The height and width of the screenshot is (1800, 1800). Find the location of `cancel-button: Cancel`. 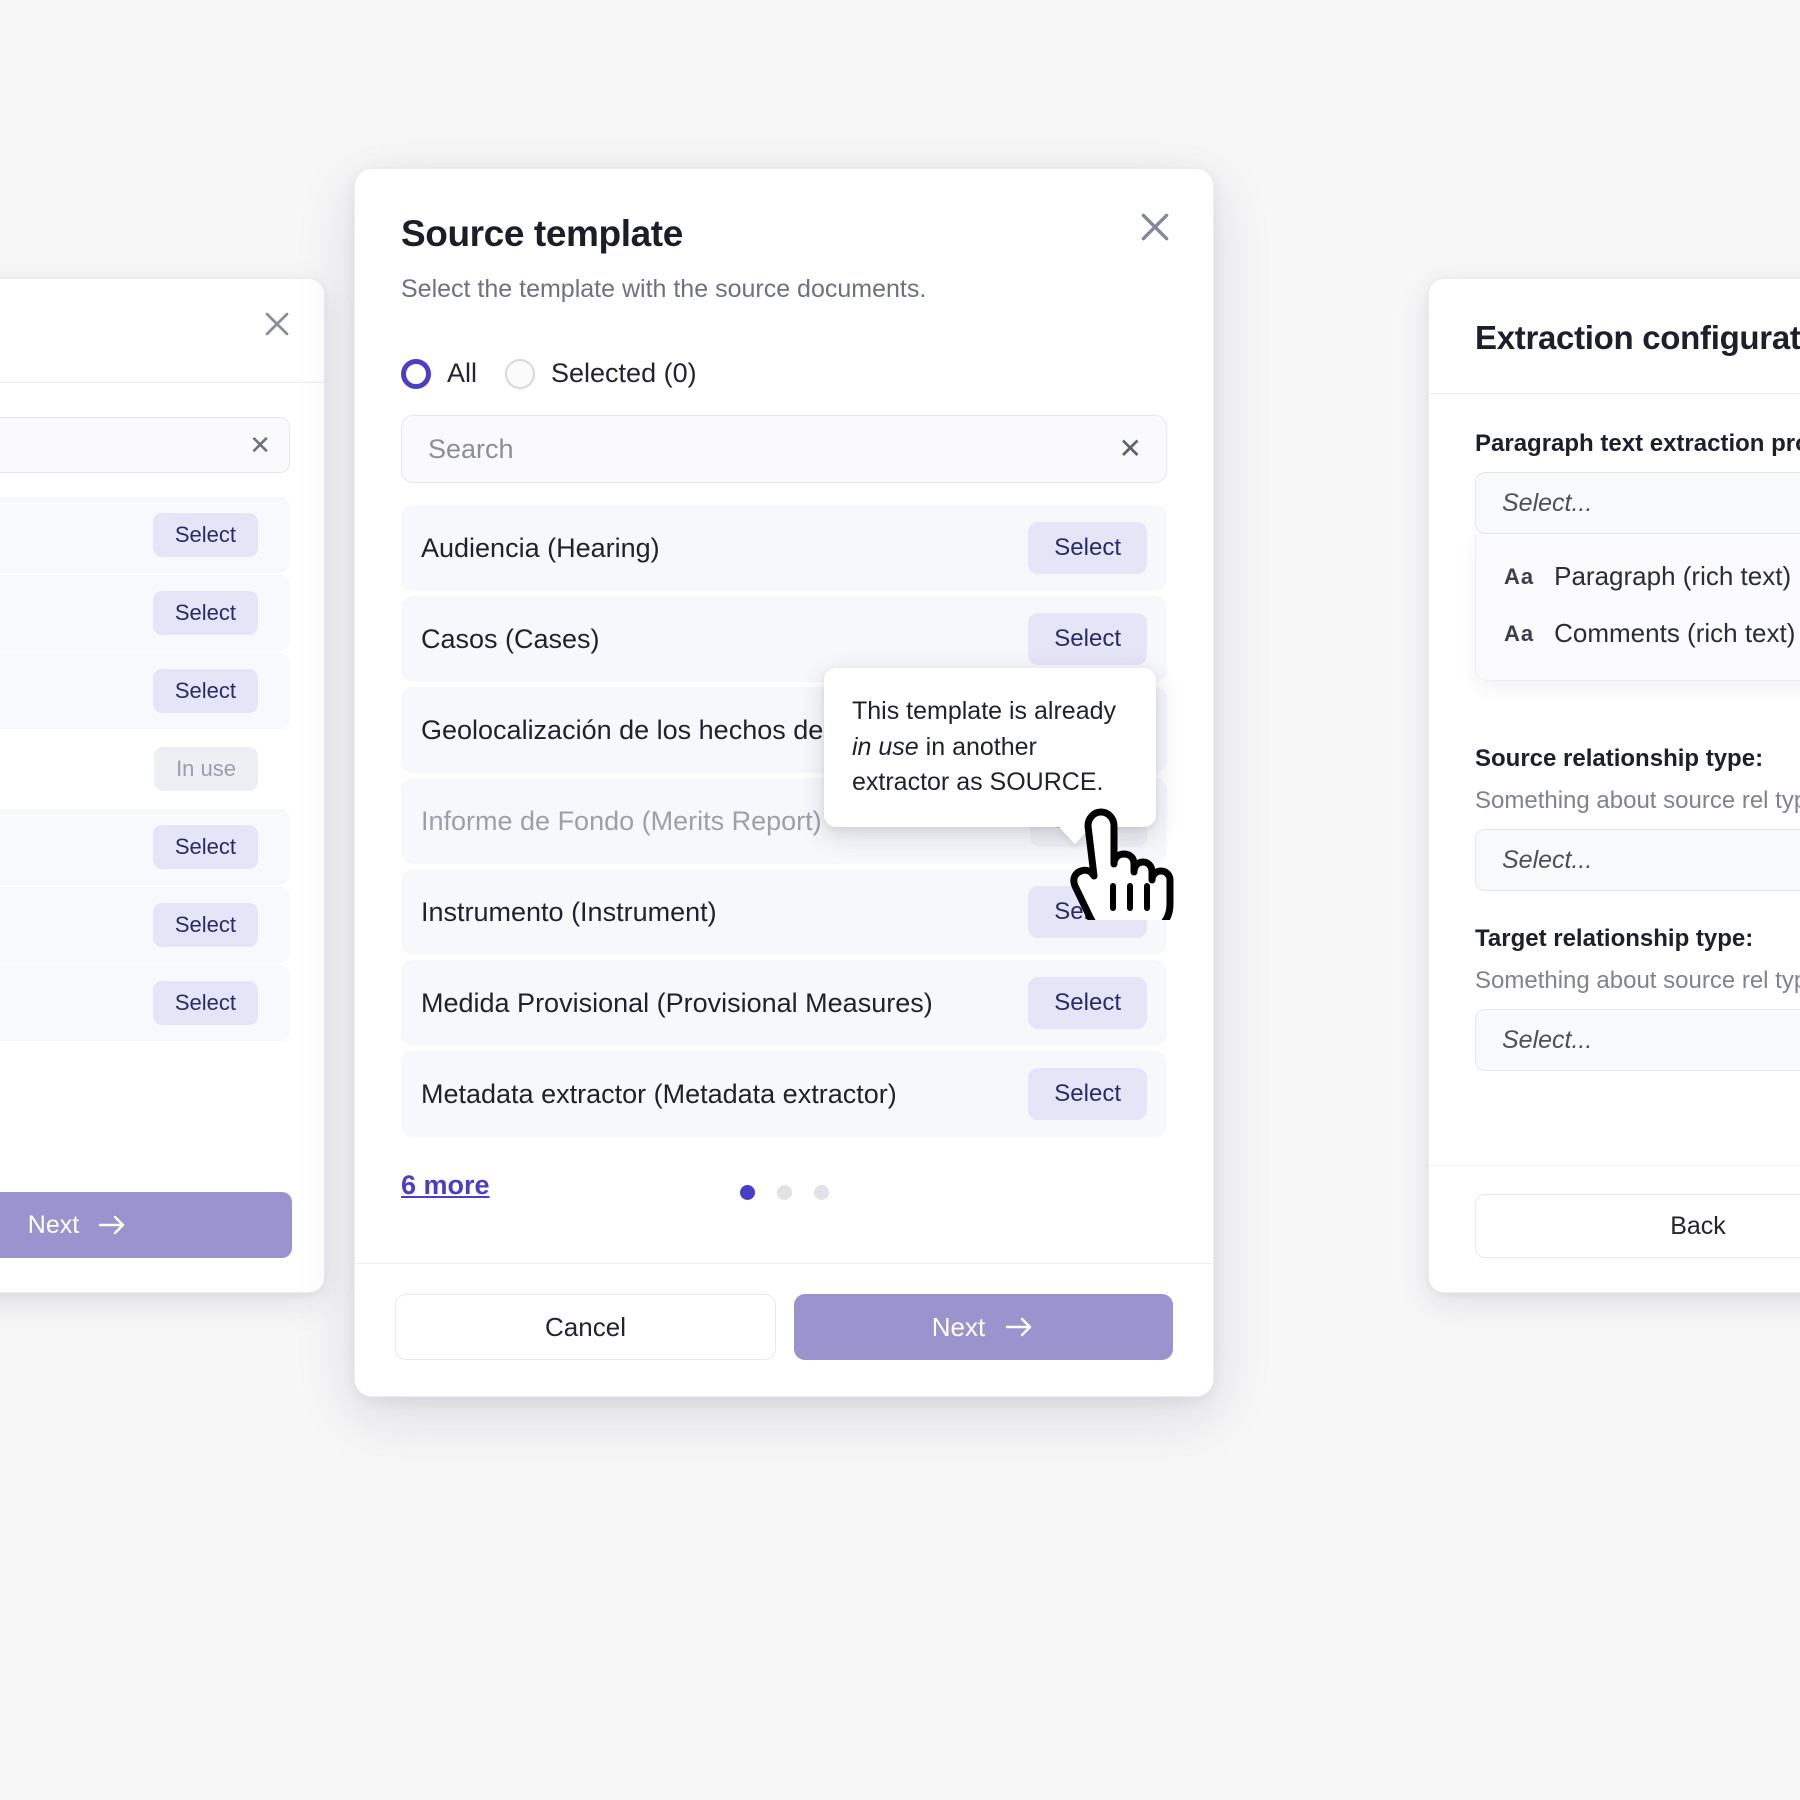

cancel-button: Cancel is located at coordinates (585, 1327).